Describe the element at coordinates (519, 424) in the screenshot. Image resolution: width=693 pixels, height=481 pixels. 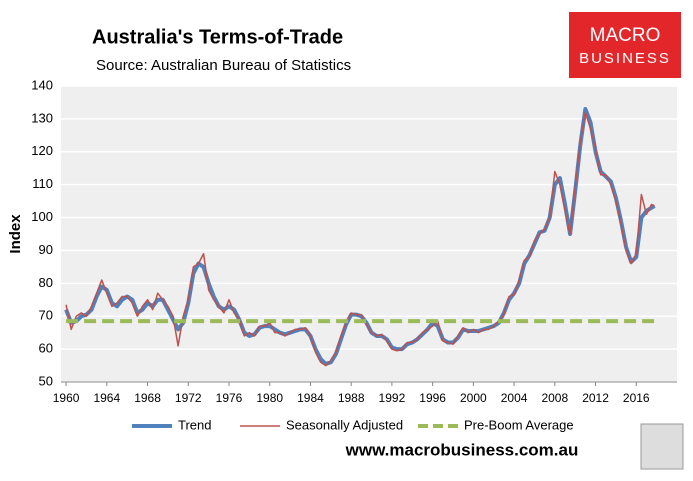
I see `legend-label: Pre-Boom Average` at that location.